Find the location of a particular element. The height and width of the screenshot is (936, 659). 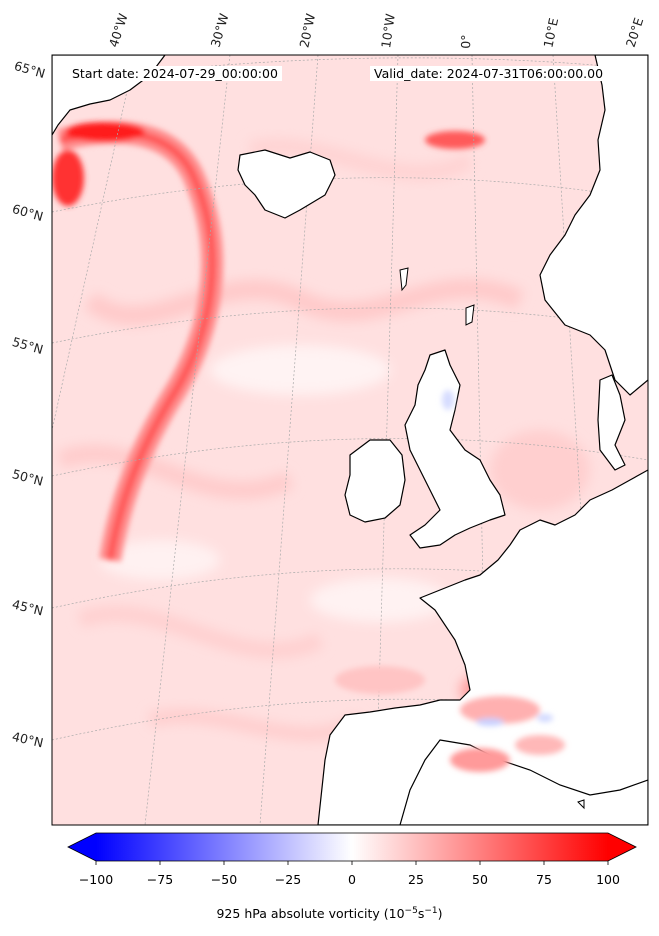

ireland is located at coordinates (375, 481).